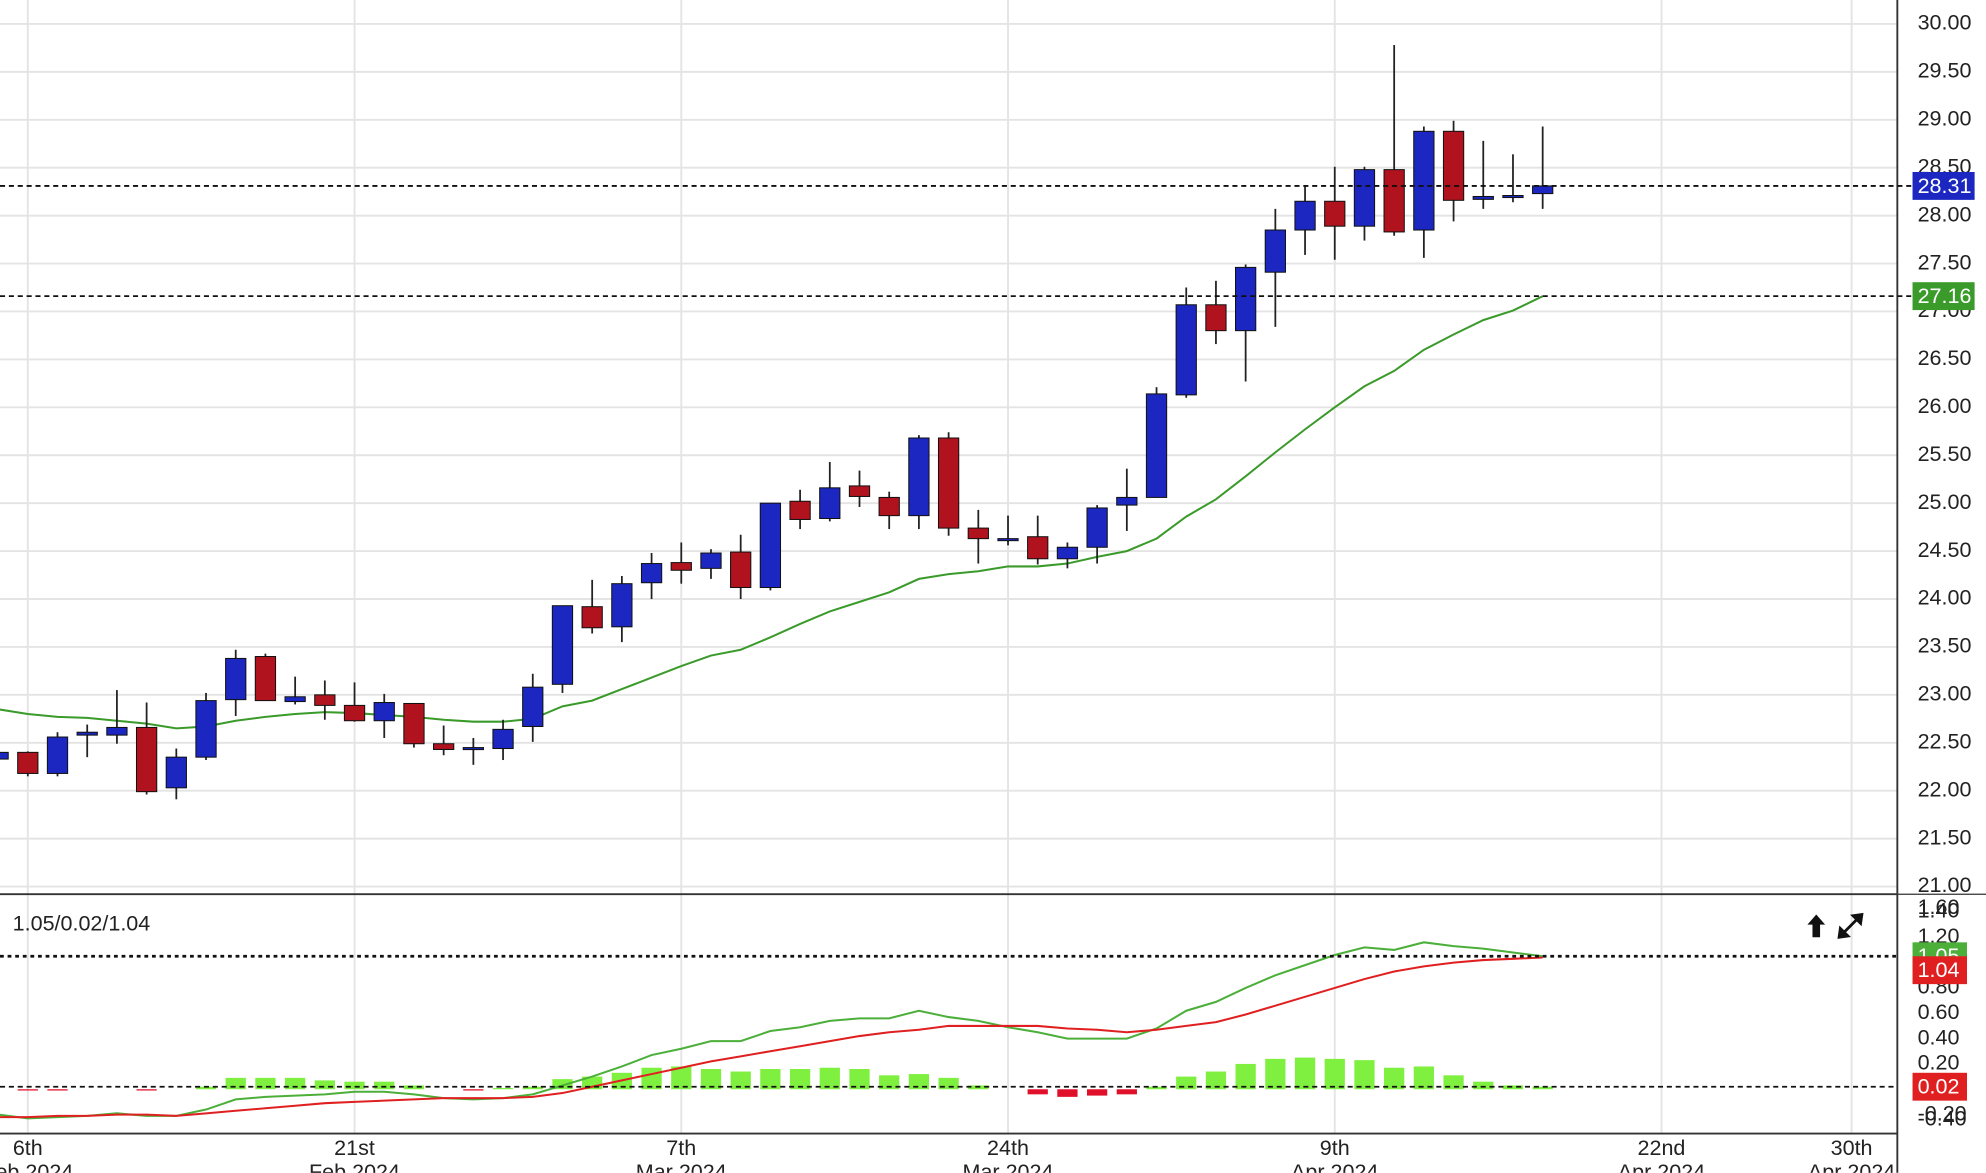  I want to click on y-tick-label: 1.40, so click(1939, 911).